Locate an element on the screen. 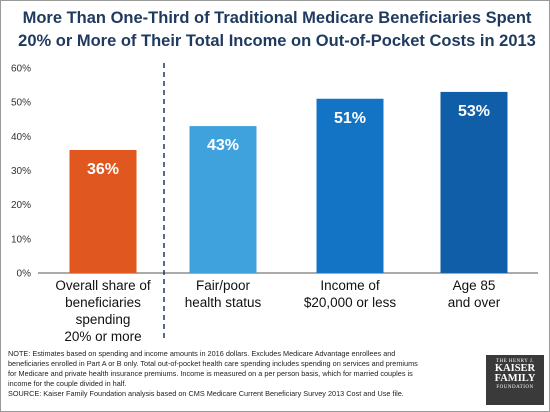 The image size is (550, 412). kff-logo: THE HENRY J. KAISER FAMILY FOUNDATION is located at coordinates (515, 380).